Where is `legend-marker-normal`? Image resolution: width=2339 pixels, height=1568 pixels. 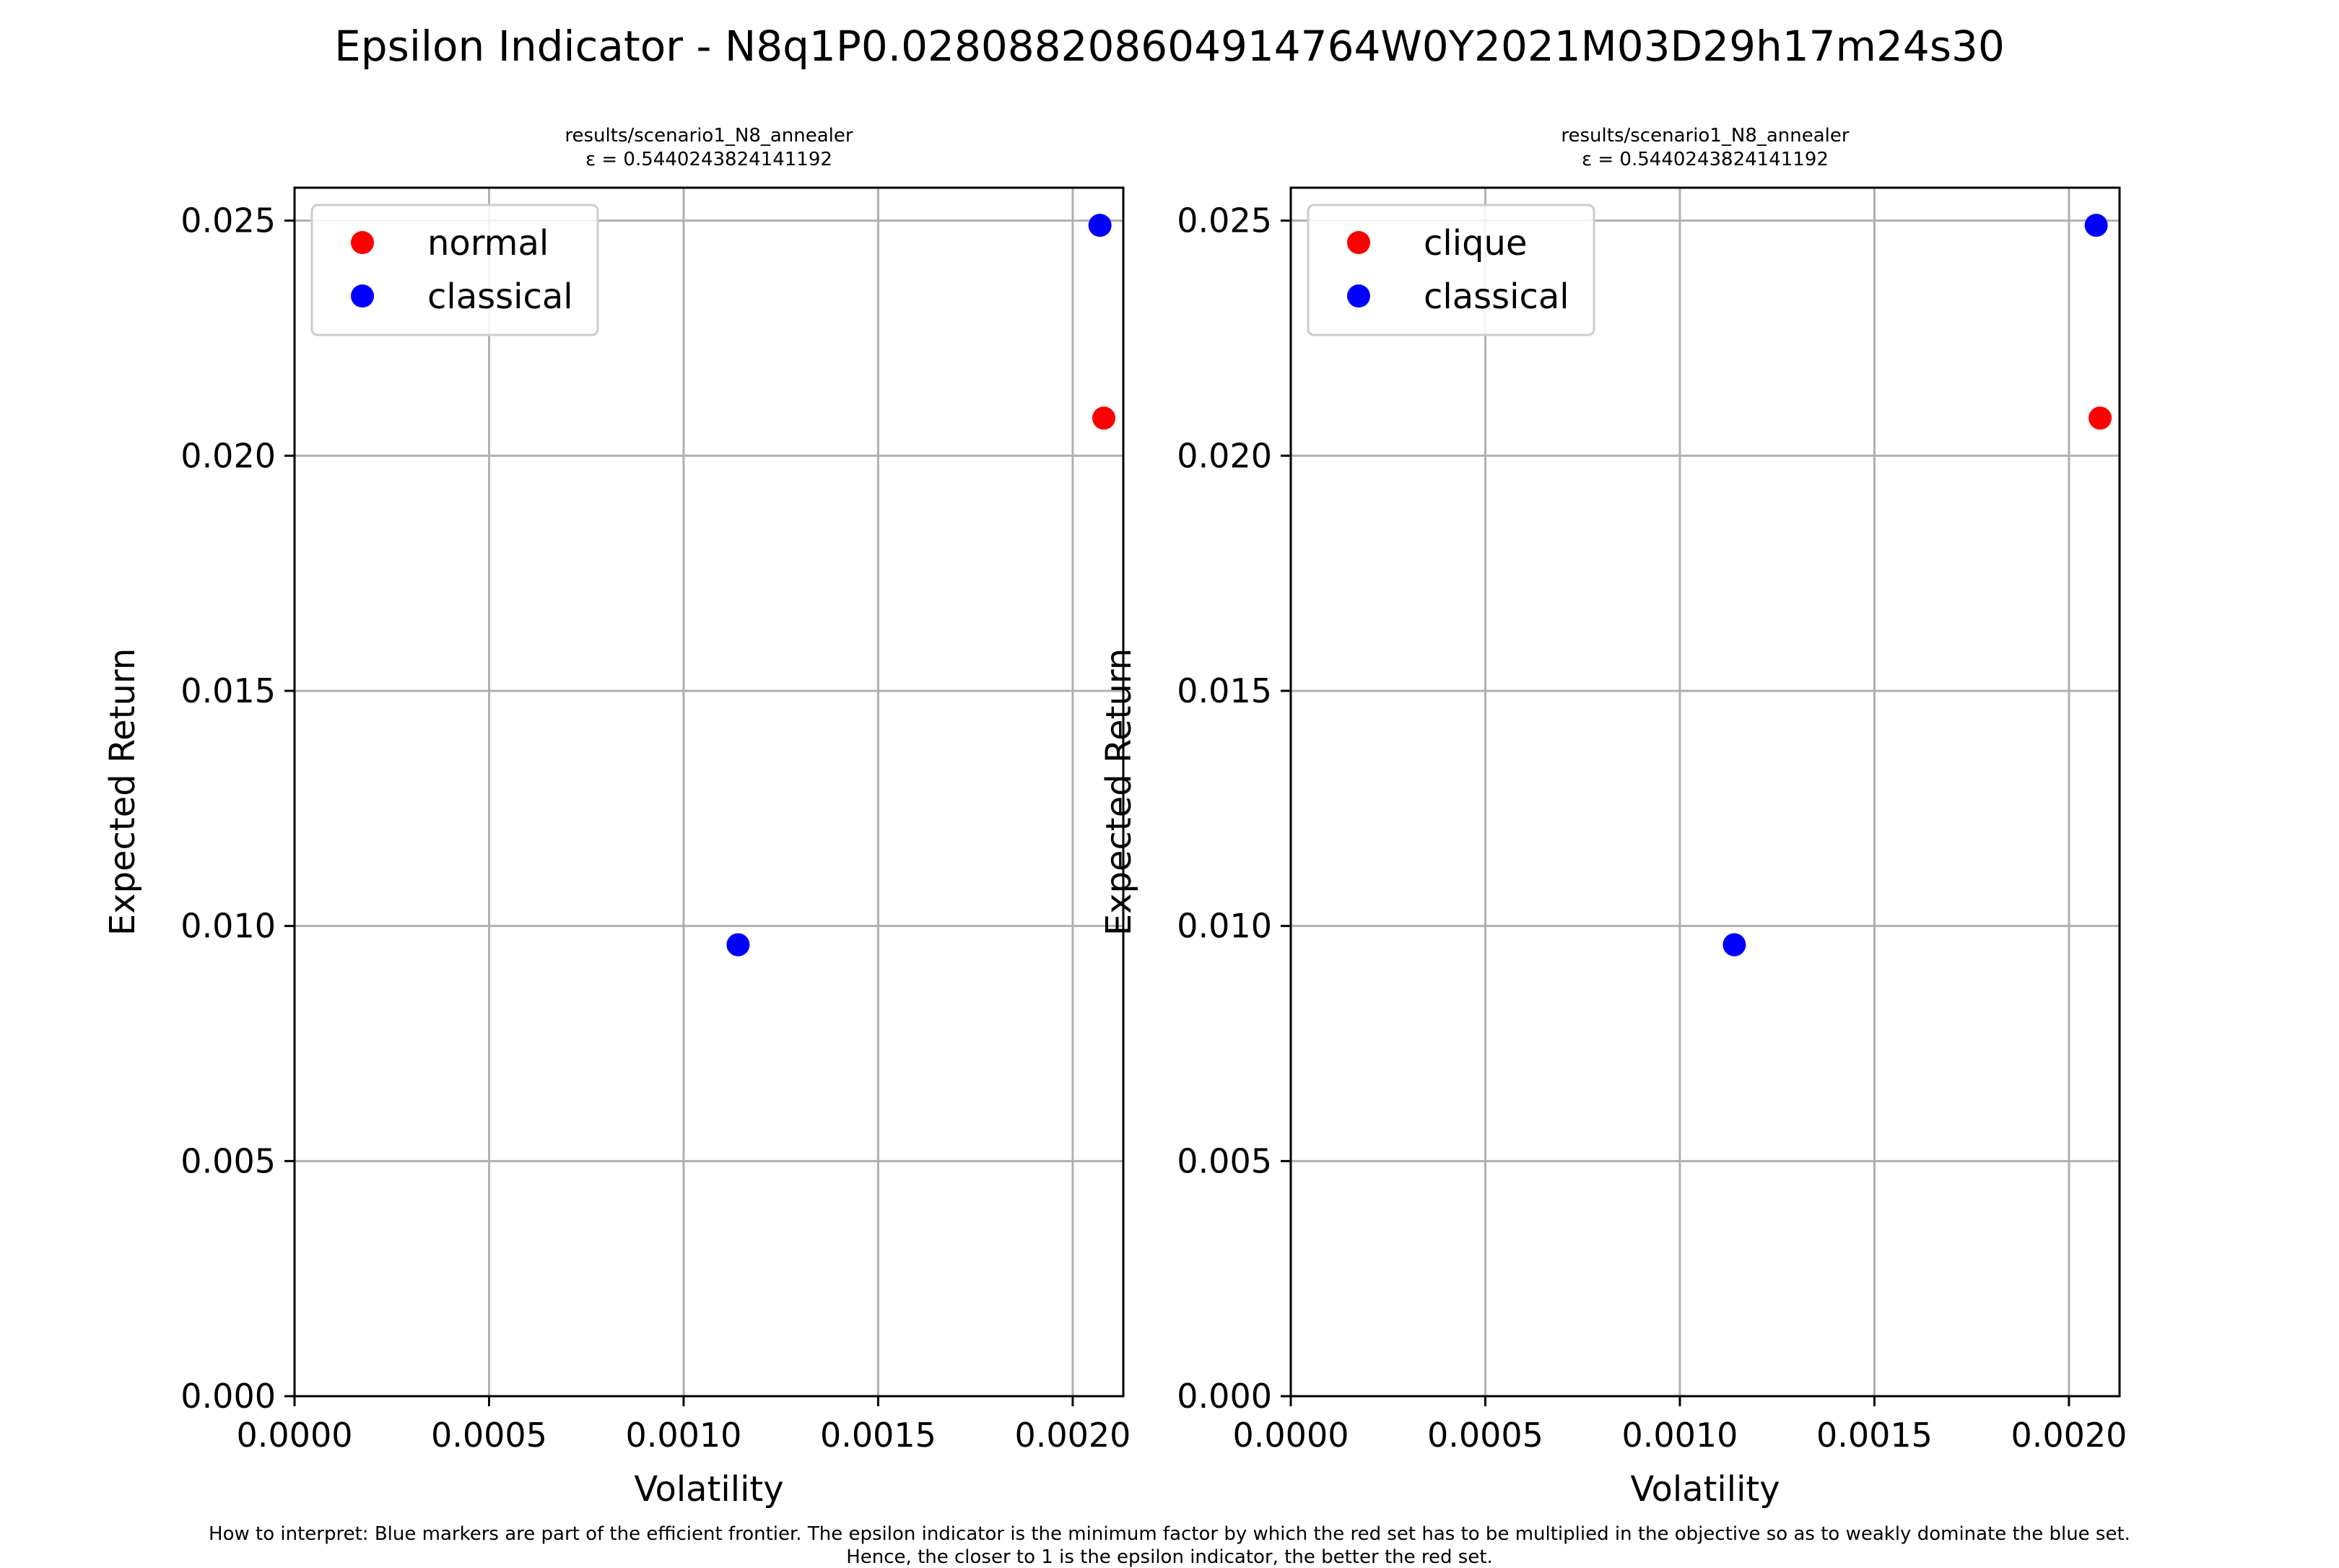 legend-marker-normal is located at coordinates (362, 242).